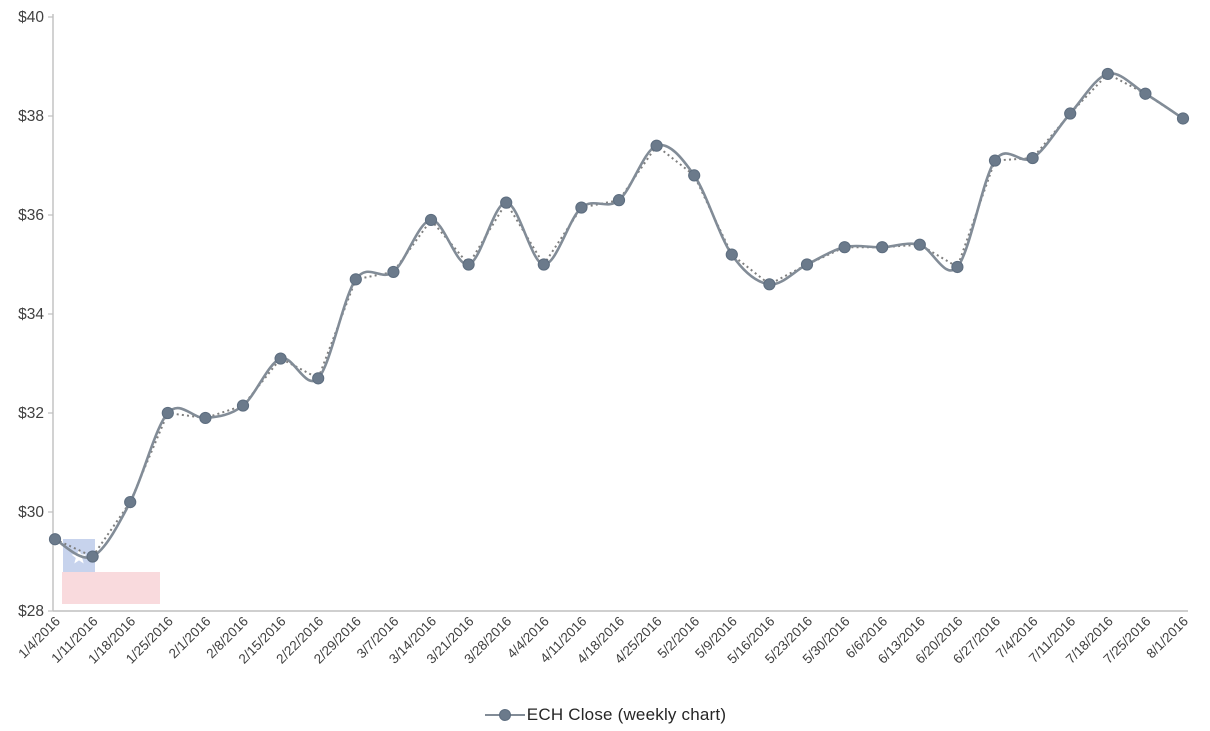  Describe the element at coordinates (626, 714) in the screenshot. I see `legend-series-label: ECH Close (weekly chart)` at that location.